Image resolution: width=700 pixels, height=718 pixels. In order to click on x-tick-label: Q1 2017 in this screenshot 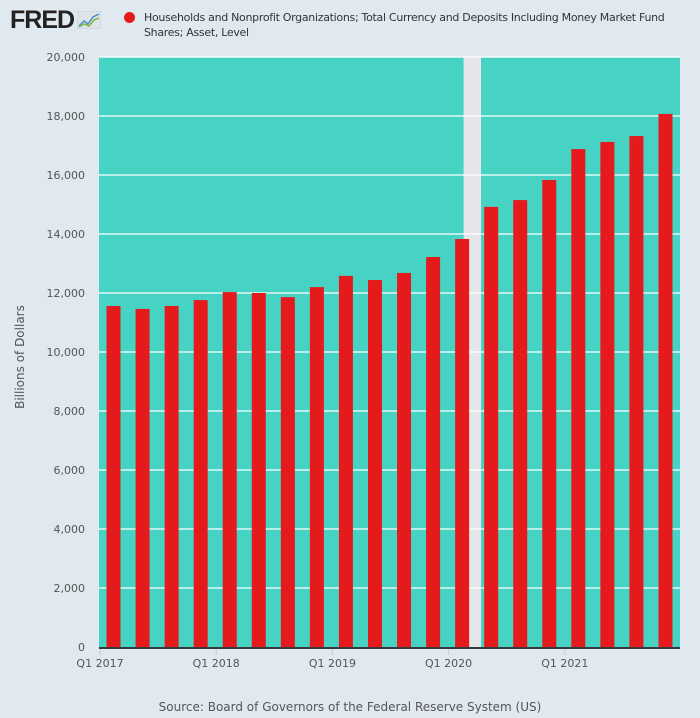, I will do `click(99, 663)`.